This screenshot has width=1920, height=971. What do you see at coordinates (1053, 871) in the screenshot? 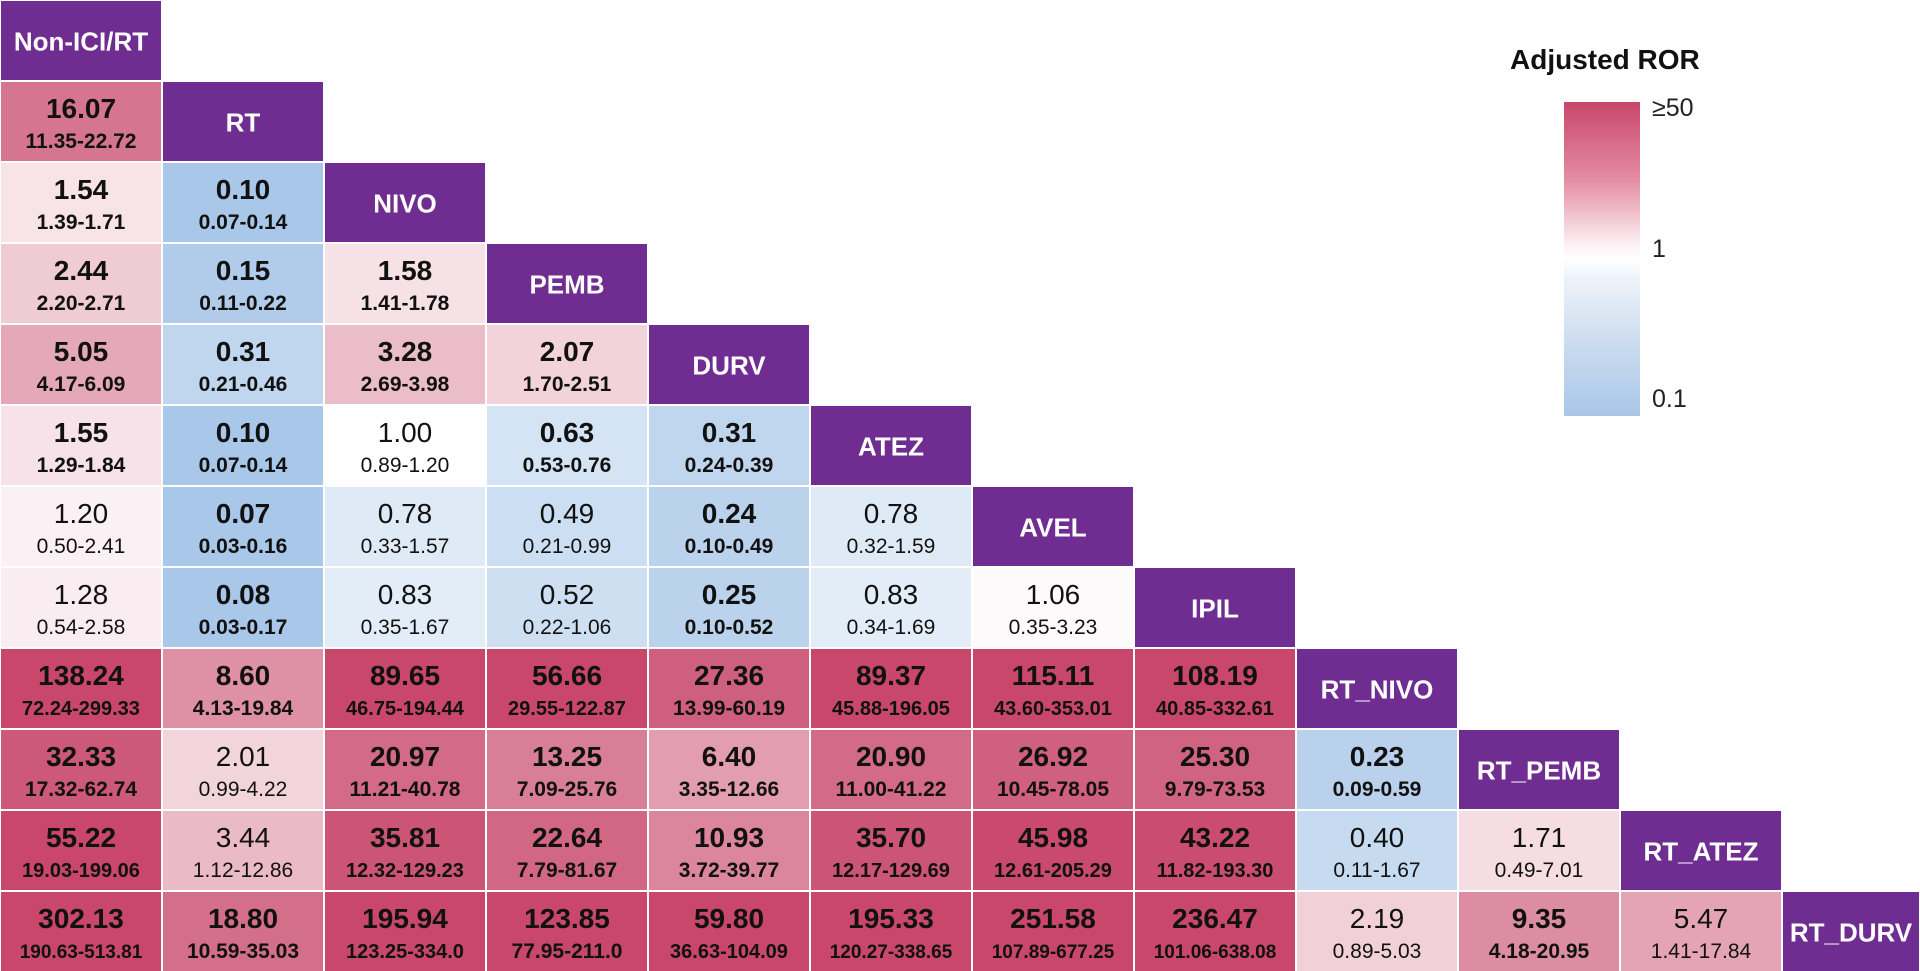
I see `cell-ci-range: 12.61-205.29` at bounding box center [1053, 871].